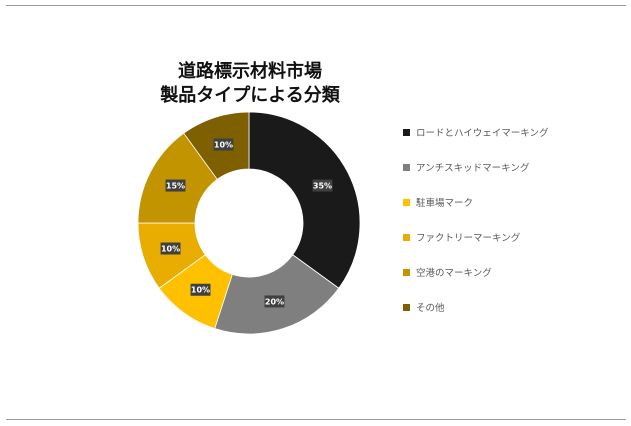 The height and width of the screenshot is (426, 631). What do you see at coordinates (250, 71) in the screenshot?
I see `chart-title-line-1: 道路標示材料市場` at bounding box center [250, 71].